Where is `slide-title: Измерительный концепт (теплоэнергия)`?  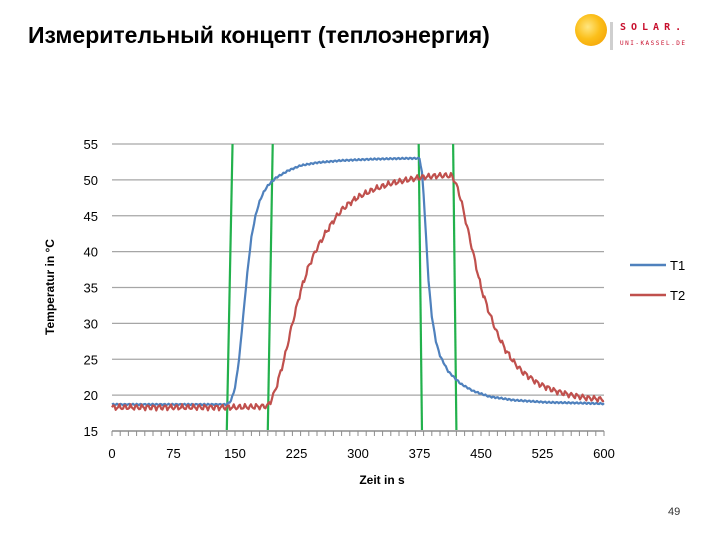
slide-title: Измерительный концепт (теплоэнергия) is located at coordinates (259, 35).